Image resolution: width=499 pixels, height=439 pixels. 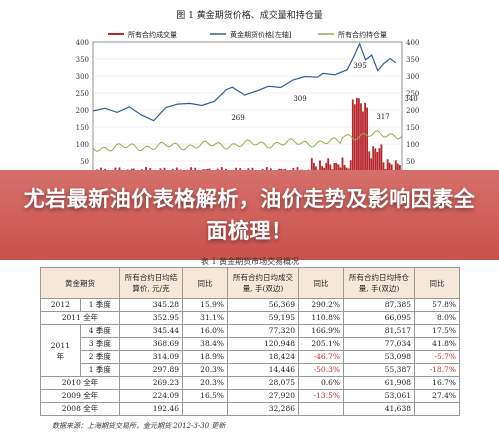 I want to click on cell-year: 2008 全年, so click(x=80, y=409).